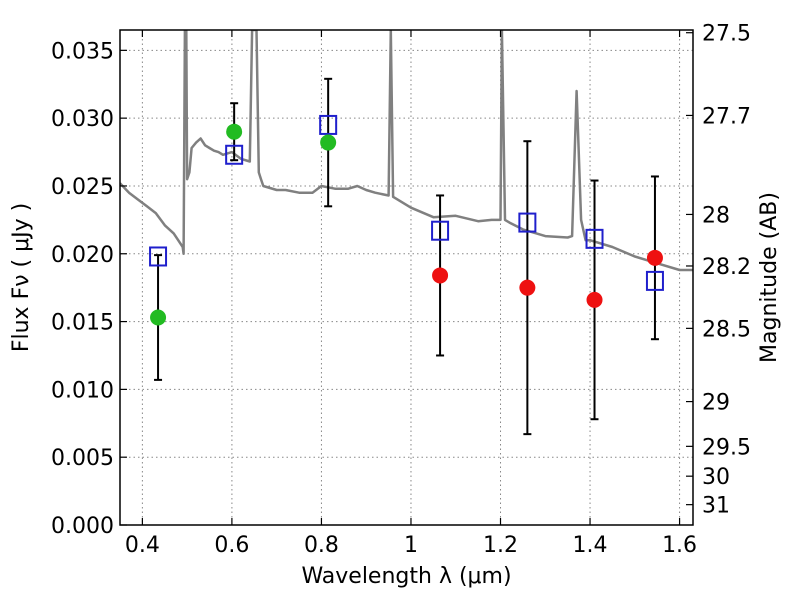 The image size is (800, 600). What do you see at coordinates (142, 545) in the screenshot?
I see `x-tick-label: 0.4` at bounding box center [142, 545].